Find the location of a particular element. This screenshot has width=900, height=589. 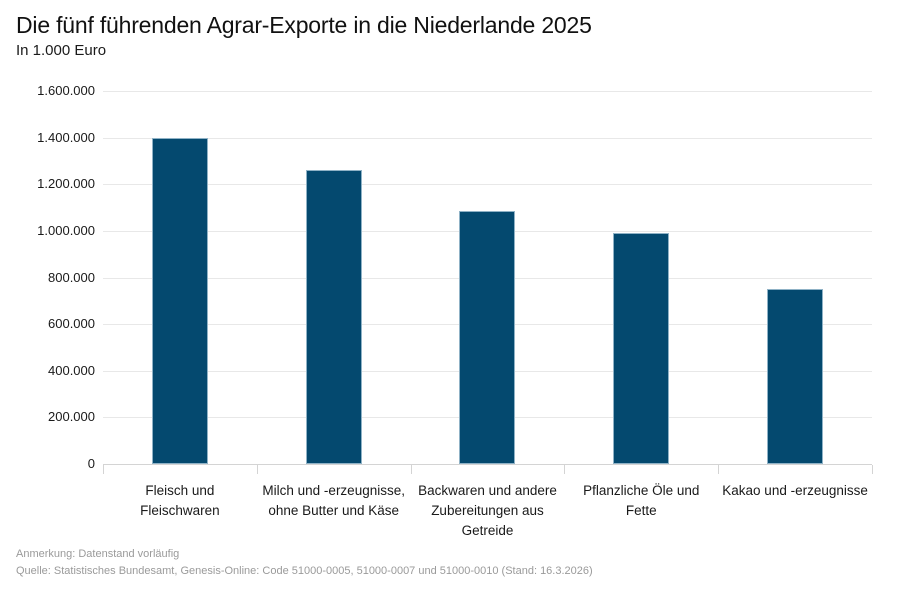

x-axis-category-label-line: Milch und -erzeugnisse, is located at coordinates (333, 490).